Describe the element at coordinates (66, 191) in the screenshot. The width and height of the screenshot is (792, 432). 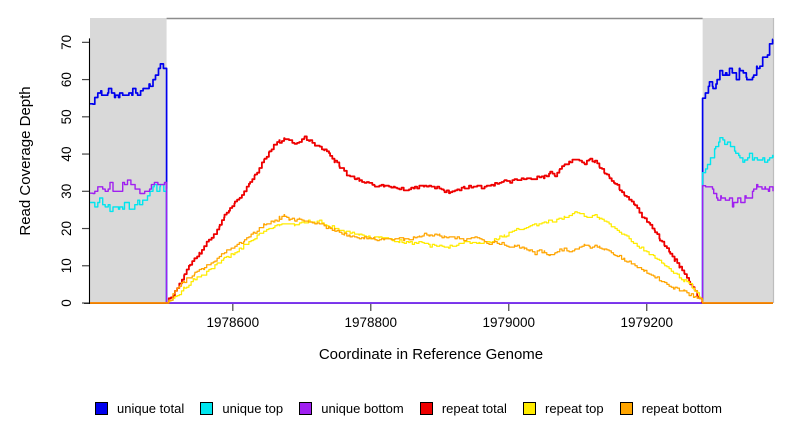
I see `y-tick-label: 30` at that location.